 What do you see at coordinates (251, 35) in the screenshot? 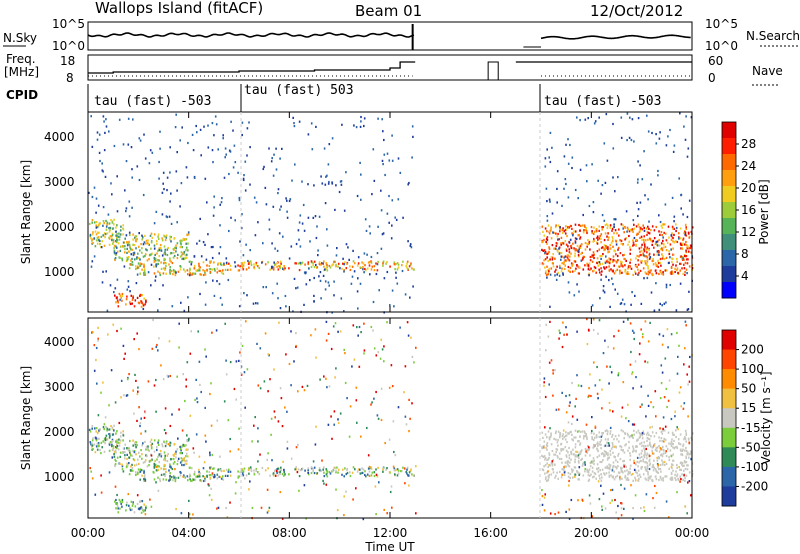
I see `nsky-line` at bounding box center [251, 35].